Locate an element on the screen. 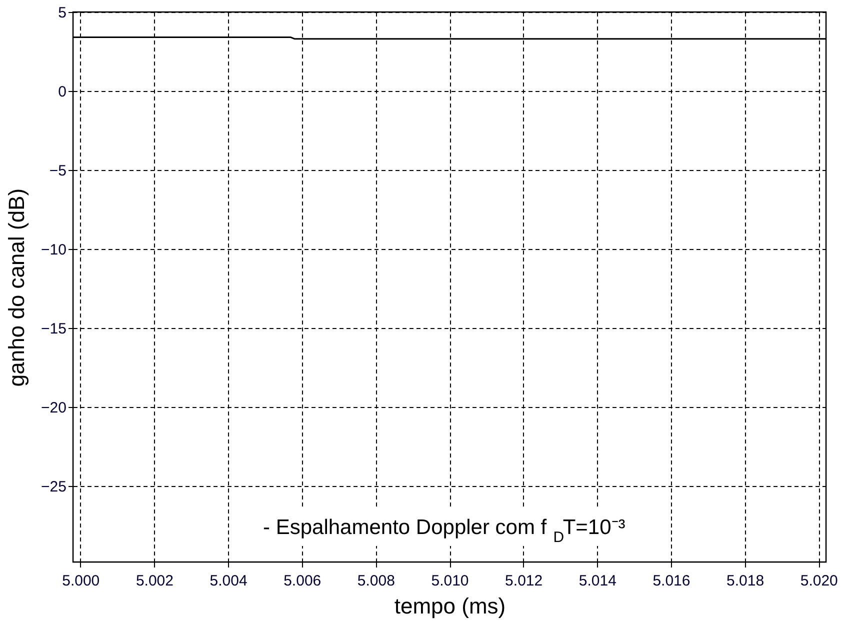 The height and width of the screenshot is (631, 861). x-tick-label: 5.000 is located at coordinates (81, 581).